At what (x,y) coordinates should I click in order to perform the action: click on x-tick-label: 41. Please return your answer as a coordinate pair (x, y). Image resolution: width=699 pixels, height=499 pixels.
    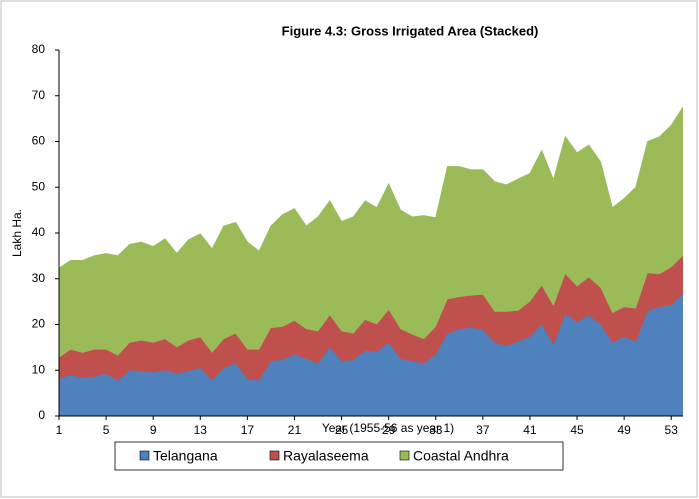
    Looking at the image, I should click on (530, 430).